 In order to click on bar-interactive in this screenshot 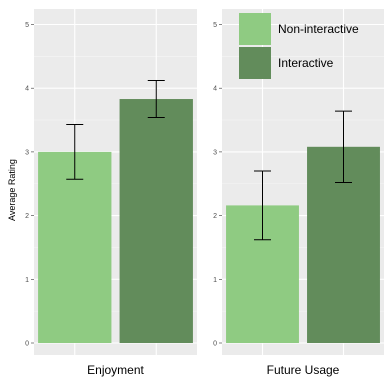, I will do `click(156, 221)`.